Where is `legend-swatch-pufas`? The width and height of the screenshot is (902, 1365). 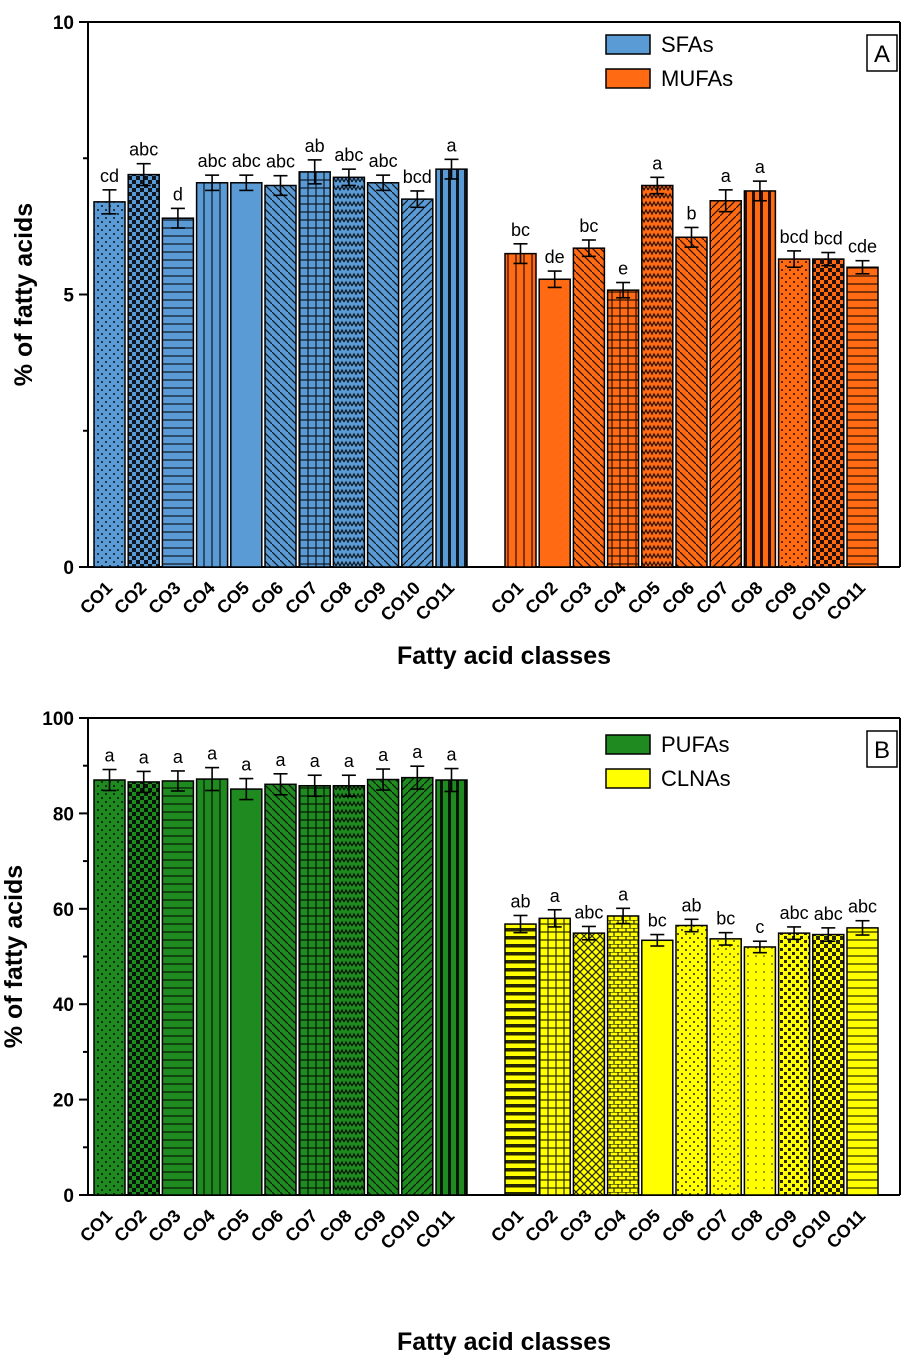 legend-swatch-pufas is located at coordinates (628, 744).